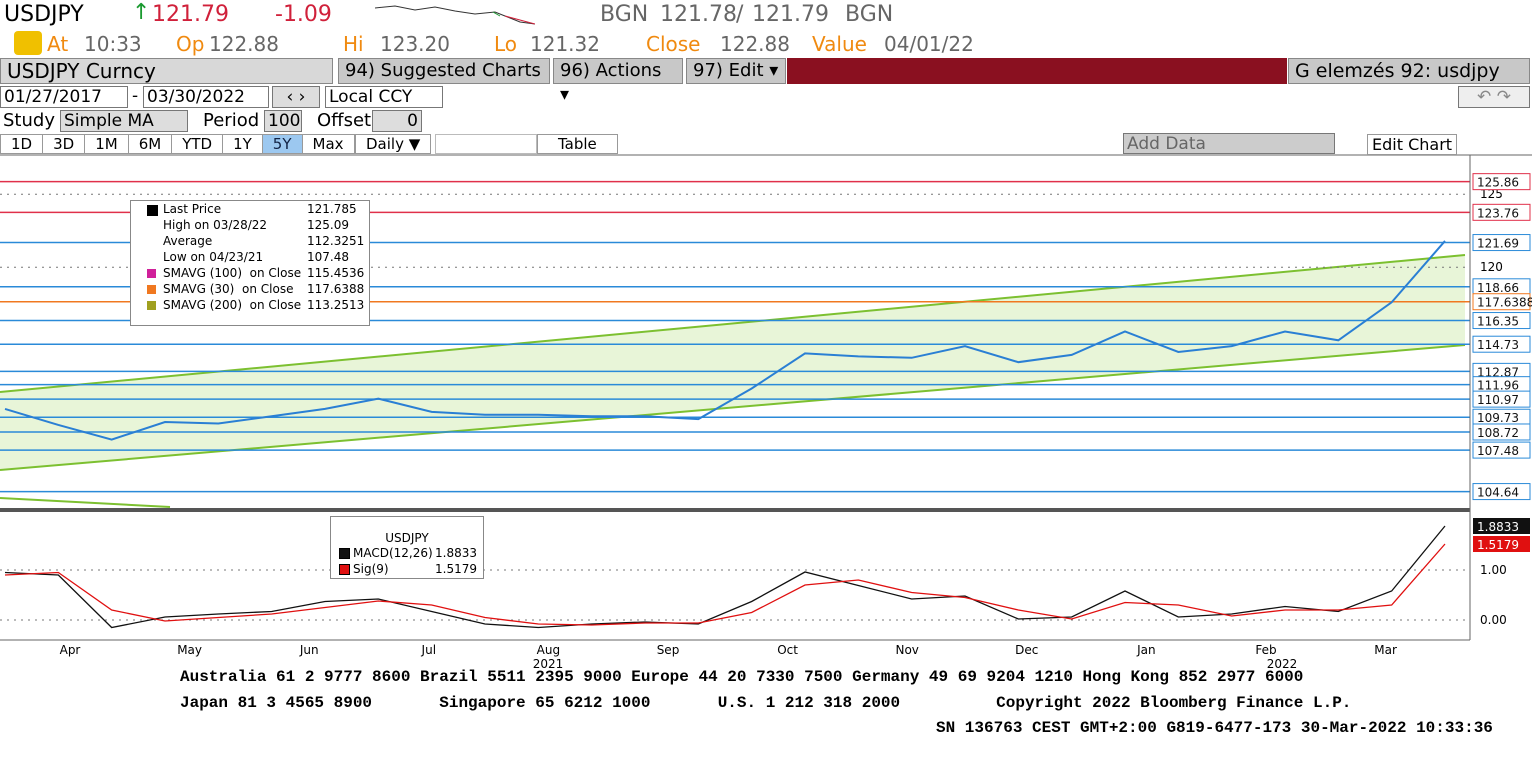 This screenshot has height=758, width=1532. What do you see at coordinates (328, 144) in the screenshot?
I see `range-button: Max` at bounding box center [328, 144].